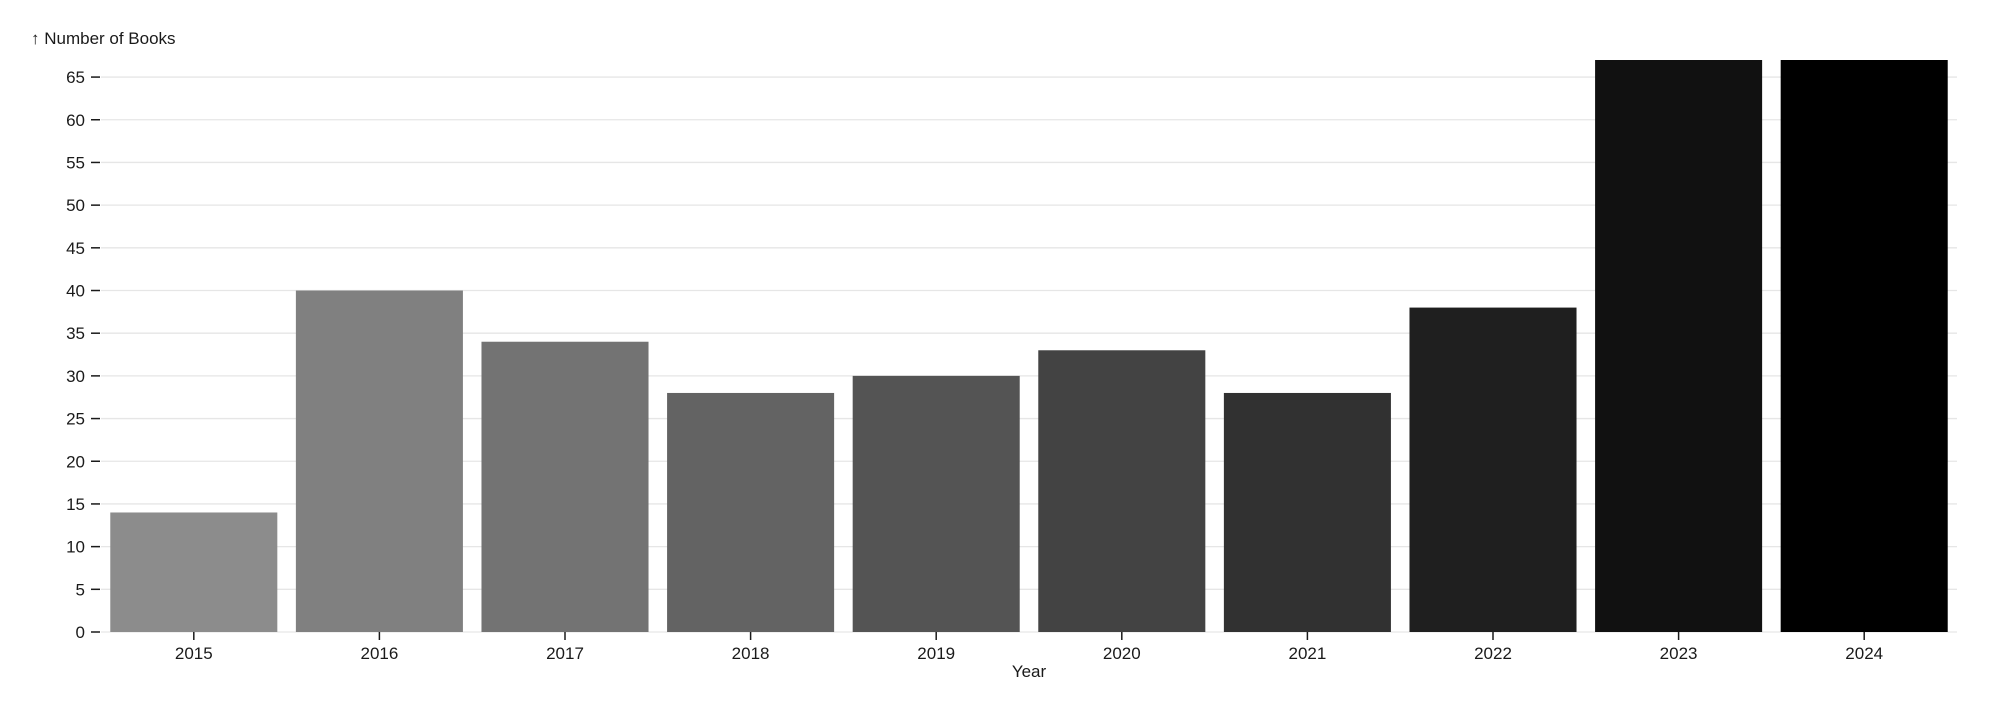 The image size is (2000, 703). Describe the element at coordinates (1029, 647) in the screenshot. I see `x-axis: 2015 2016 2017 2018 2019 2020 2021 2022 2023 2024` at that location.